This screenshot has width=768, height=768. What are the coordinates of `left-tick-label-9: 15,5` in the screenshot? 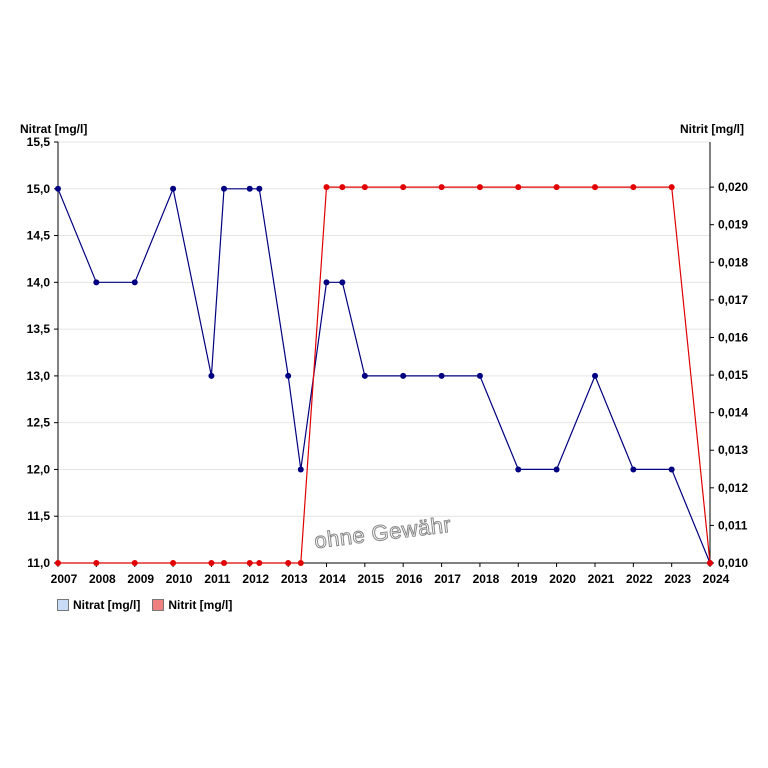 It's located at (39, 142).